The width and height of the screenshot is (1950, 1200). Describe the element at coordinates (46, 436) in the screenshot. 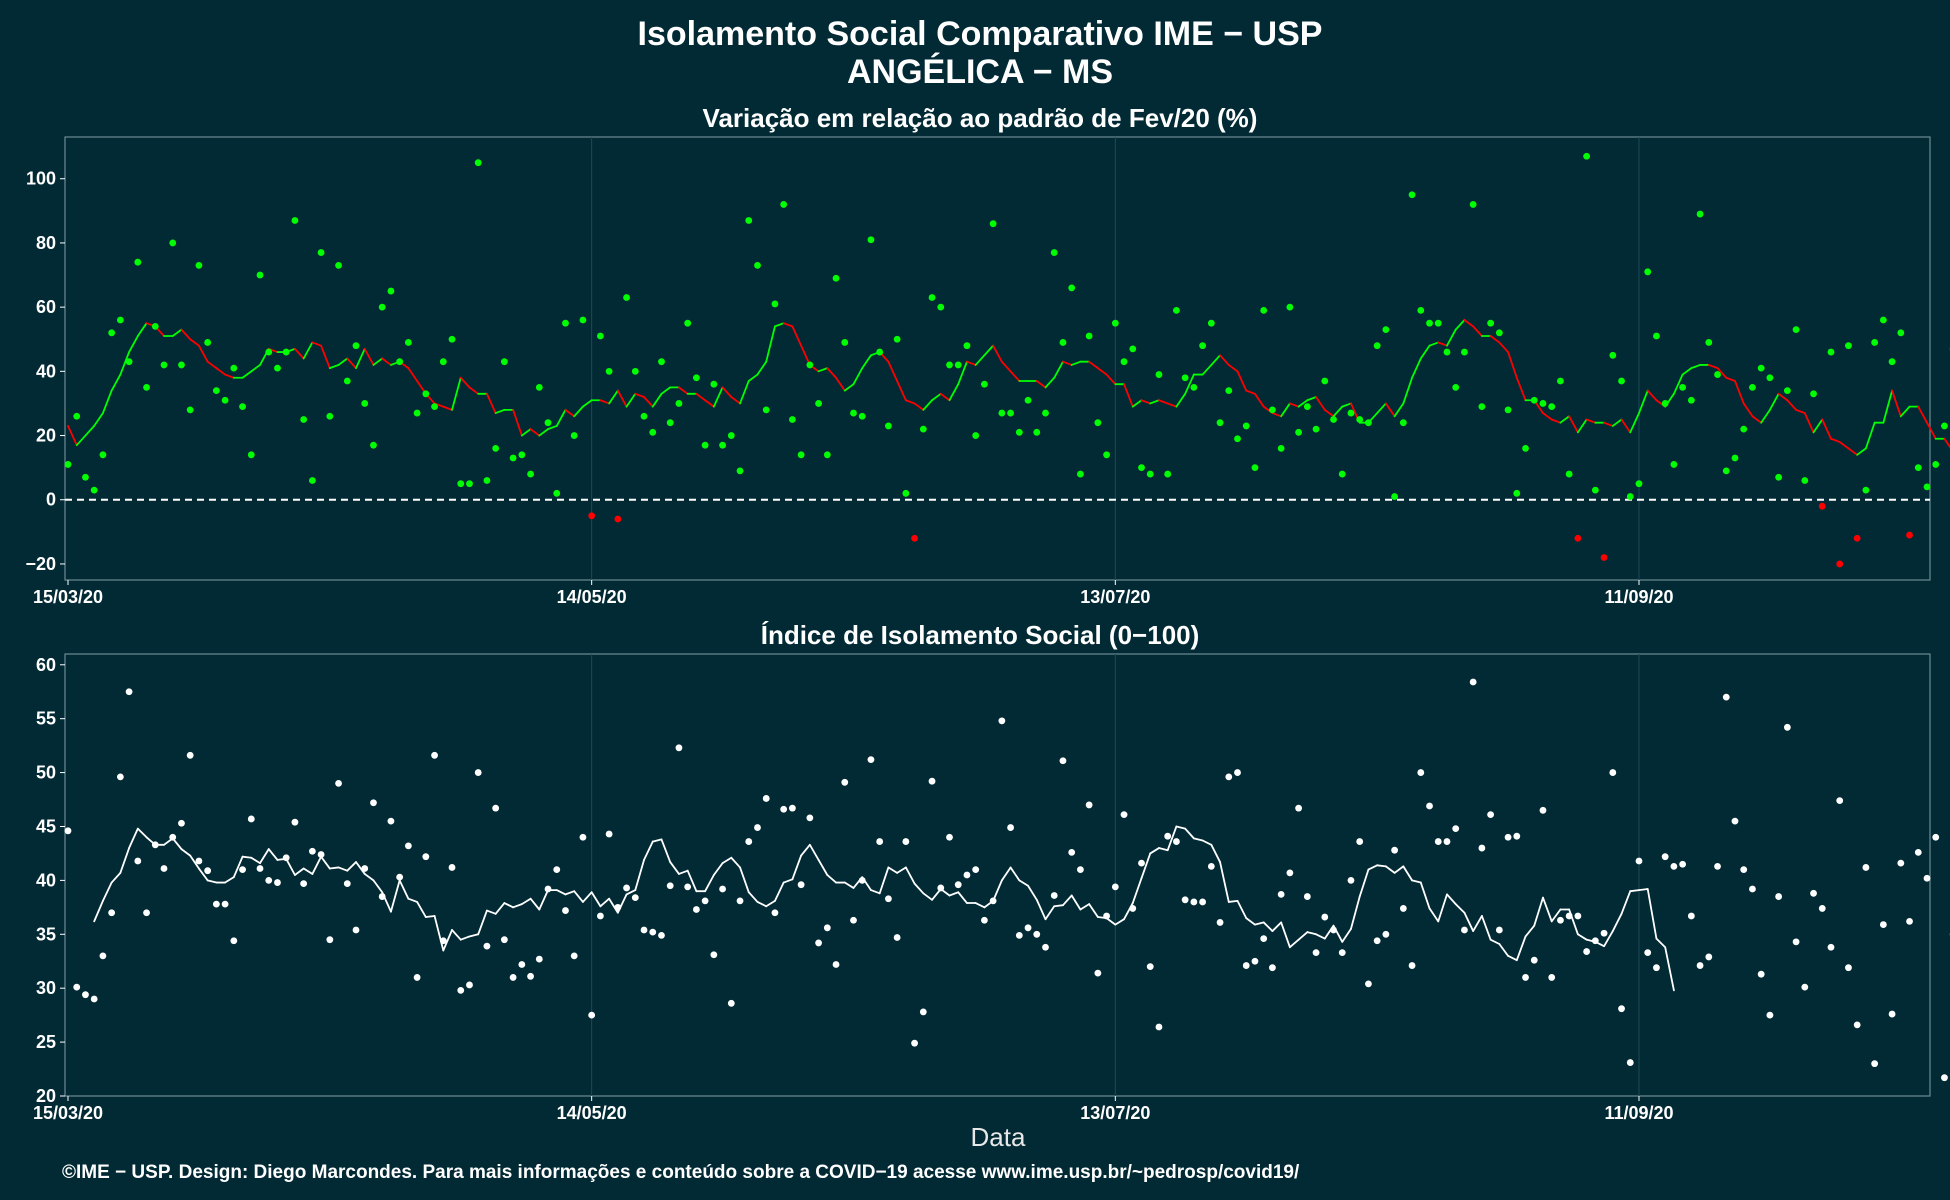

I see `y-tick-label: 20` at that location.